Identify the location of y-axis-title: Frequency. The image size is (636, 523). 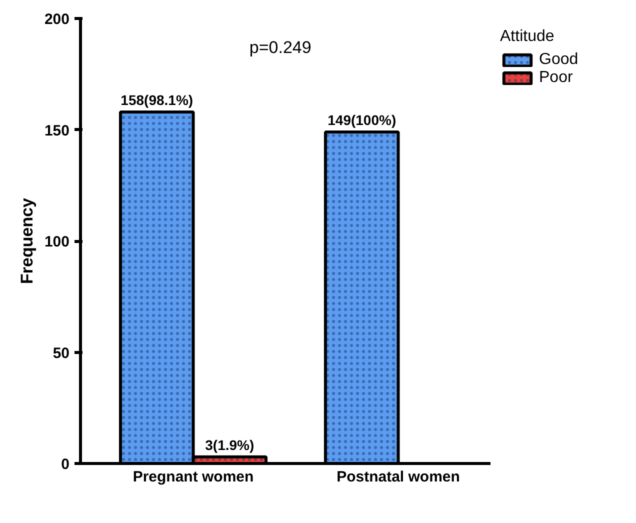
(26, 240).